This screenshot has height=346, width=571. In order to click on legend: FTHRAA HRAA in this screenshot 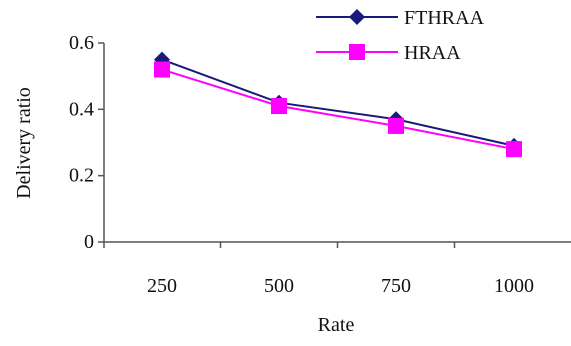, I will do `click(400, 35)`.